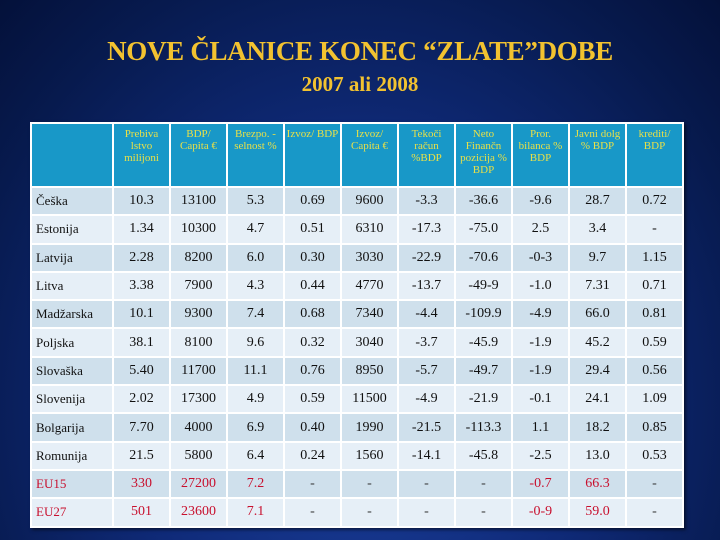 This screenshot has height=540, width=720. Describe the element at coordinates (198, 286) in the screenshot. I see `value-cell: 7900` at that location.